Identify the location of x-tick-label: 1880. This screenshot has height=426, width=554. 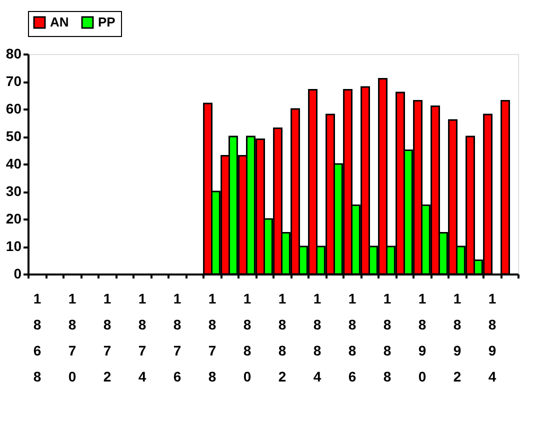
(247, 337).